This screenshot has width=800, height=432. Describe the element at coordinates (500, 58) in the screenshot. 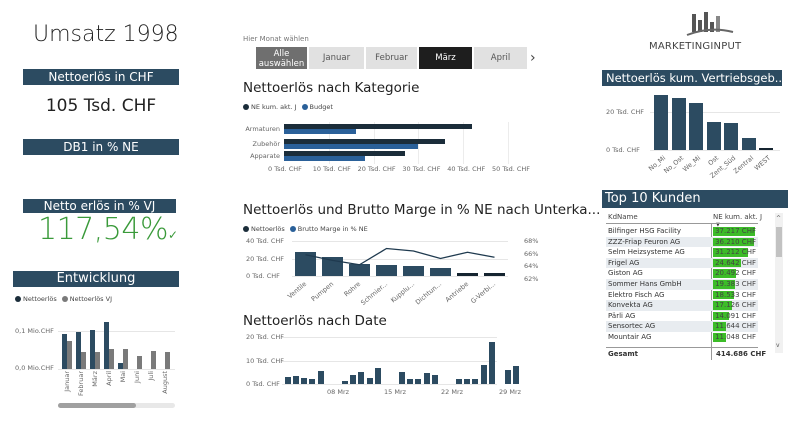

I see `slicer-item-april: April` at that location.